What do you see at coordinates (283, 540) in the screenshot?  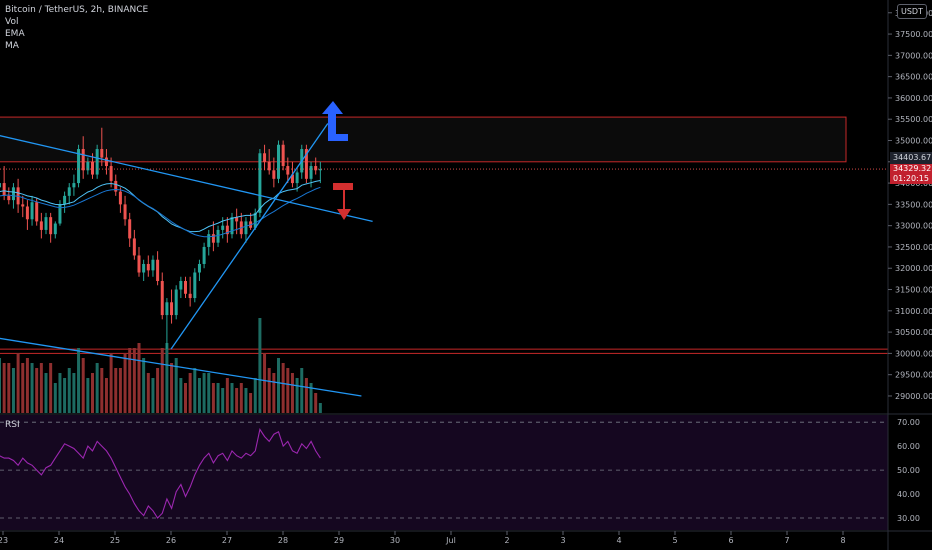 I see `time-tick-label: 28` at bounding box center [283, 540].